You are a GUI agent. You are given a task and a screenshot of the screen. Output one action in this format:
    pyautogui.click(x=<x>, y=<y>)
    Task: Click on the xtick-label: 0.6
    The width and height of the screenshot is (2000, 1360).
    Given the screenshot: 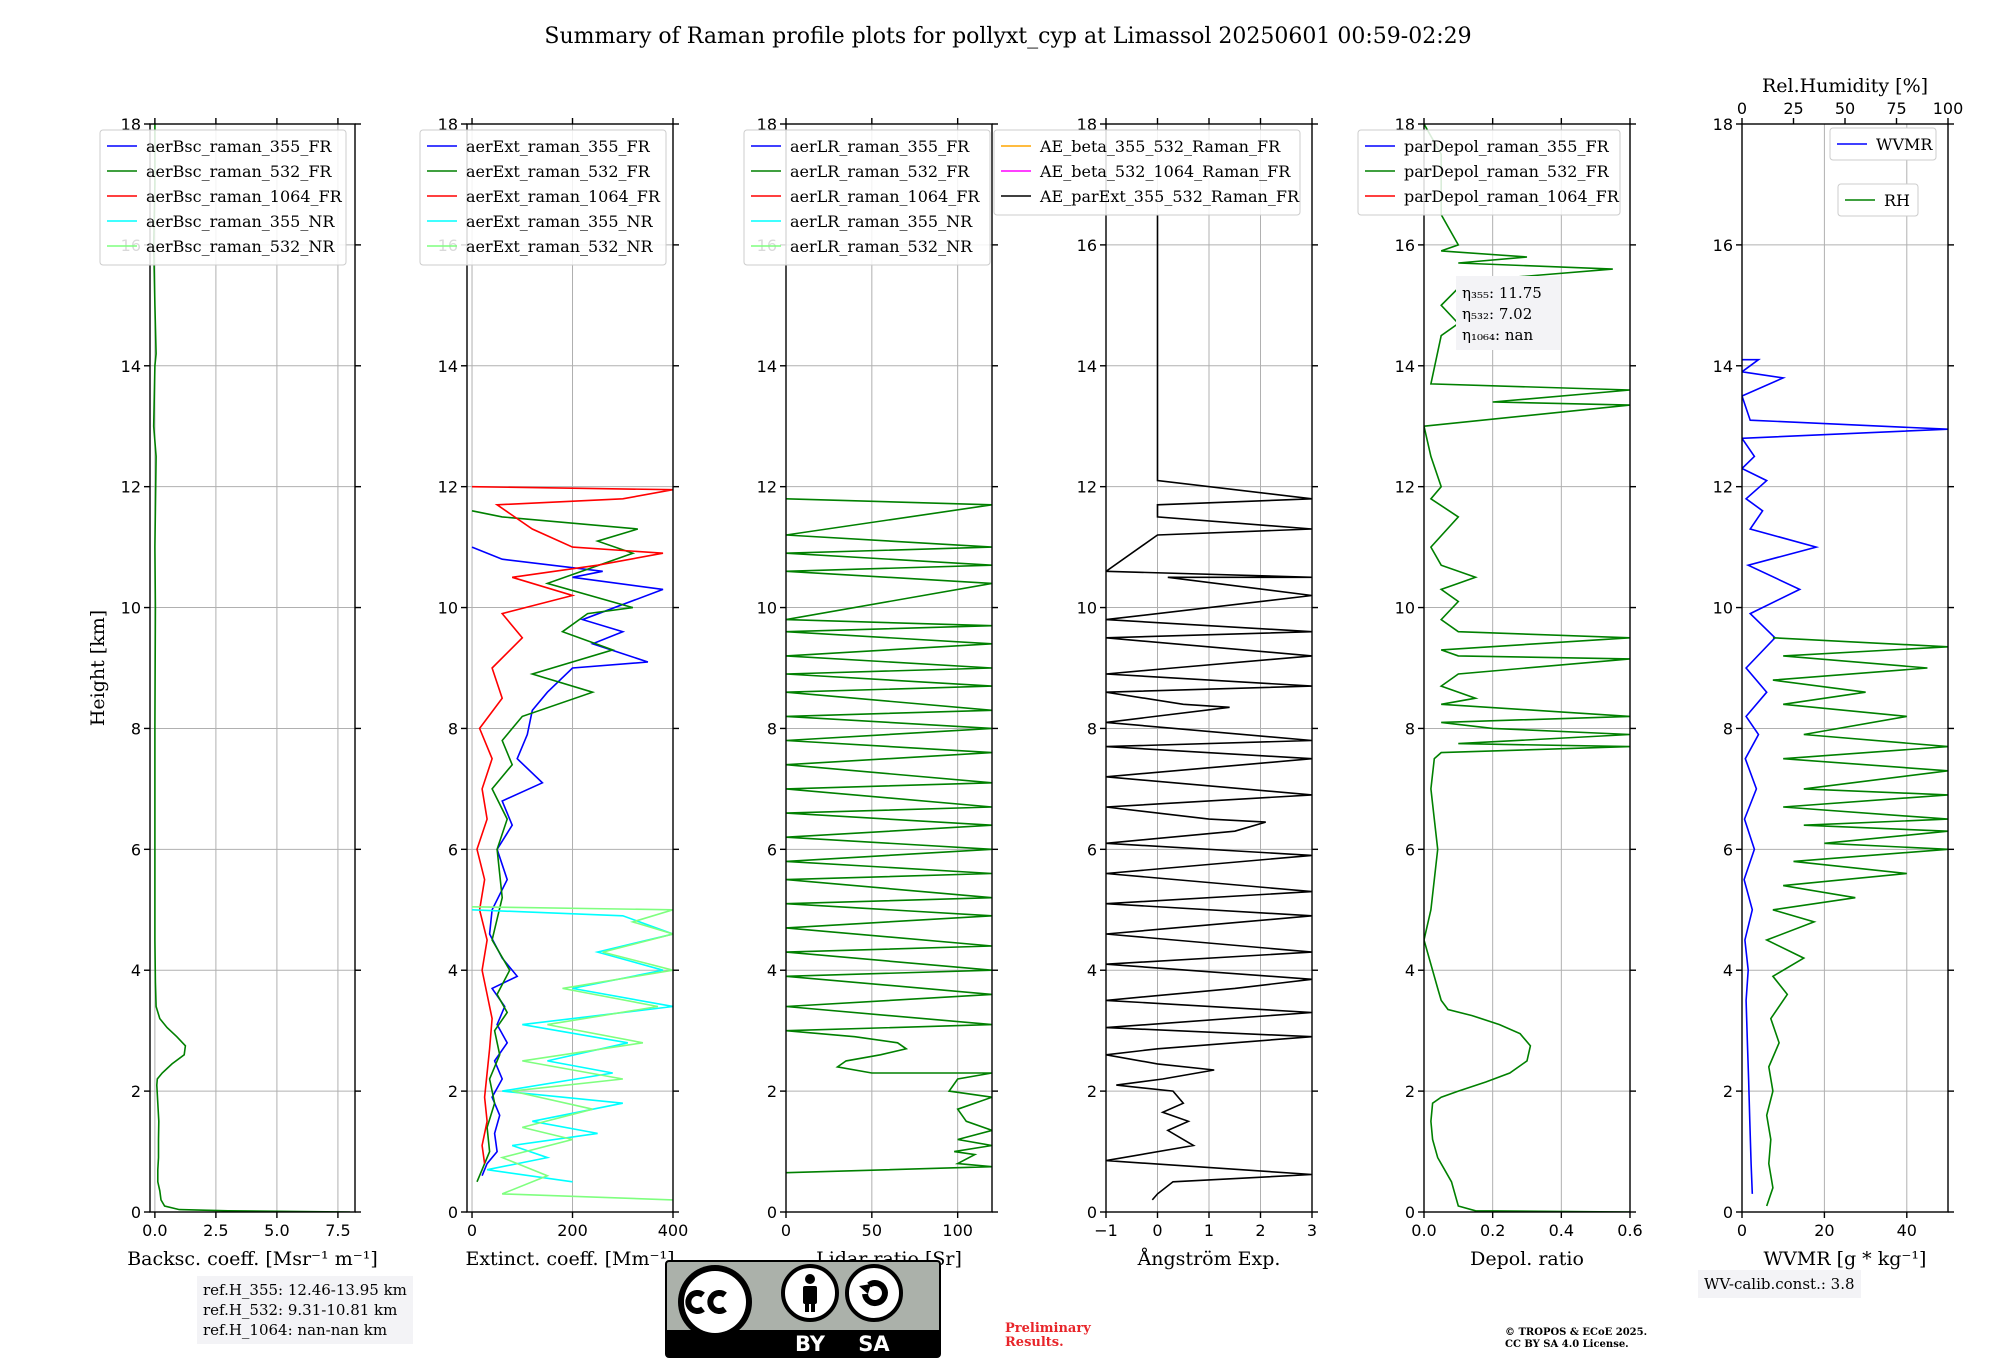 What is the action you would take?
    pyautogui.click(x=1629, y=1230)
    